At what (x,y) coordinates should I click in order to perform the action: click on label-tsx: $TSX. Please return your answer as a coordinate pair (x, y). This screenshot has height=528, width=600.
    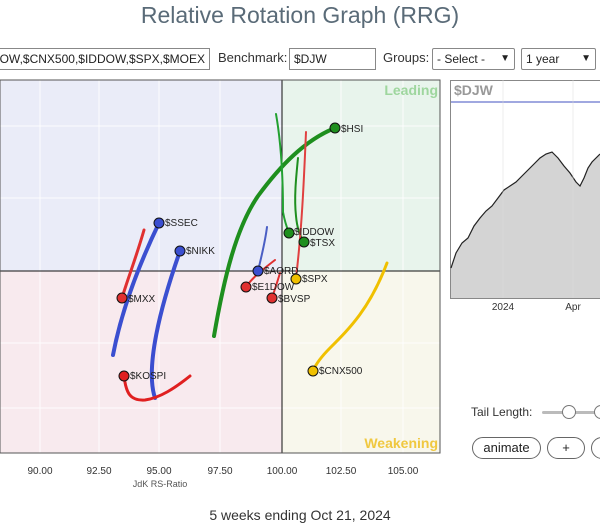
    Looking at the image, I should click on (322, 243).